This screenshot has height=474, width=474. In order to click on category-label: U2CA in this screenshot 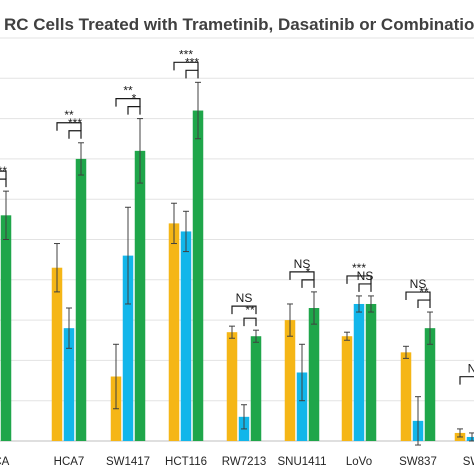, I will do `click(5, 462)`.